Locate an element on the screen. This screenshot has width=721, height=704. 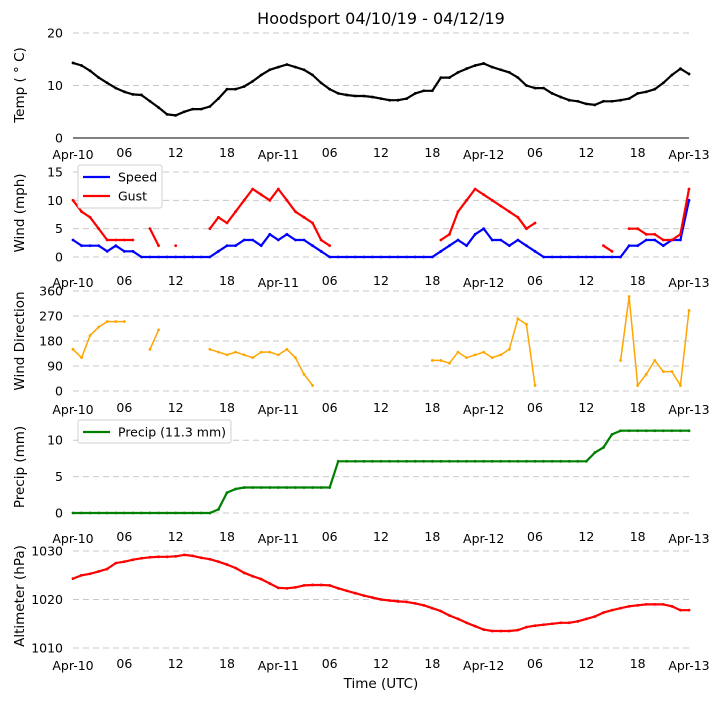
series-temp is located at coordinates (381, 89).